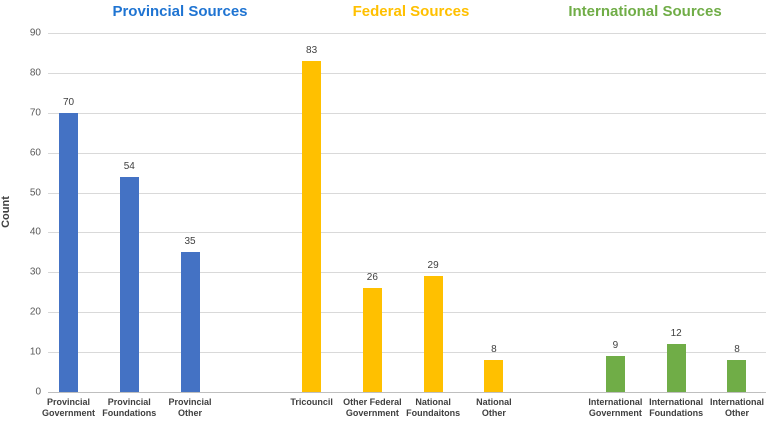  What do you see at coordinates (180, 11) in the screenshot?
I see `group-title-1: Provincial Sources` at bounding box center [180, 11].